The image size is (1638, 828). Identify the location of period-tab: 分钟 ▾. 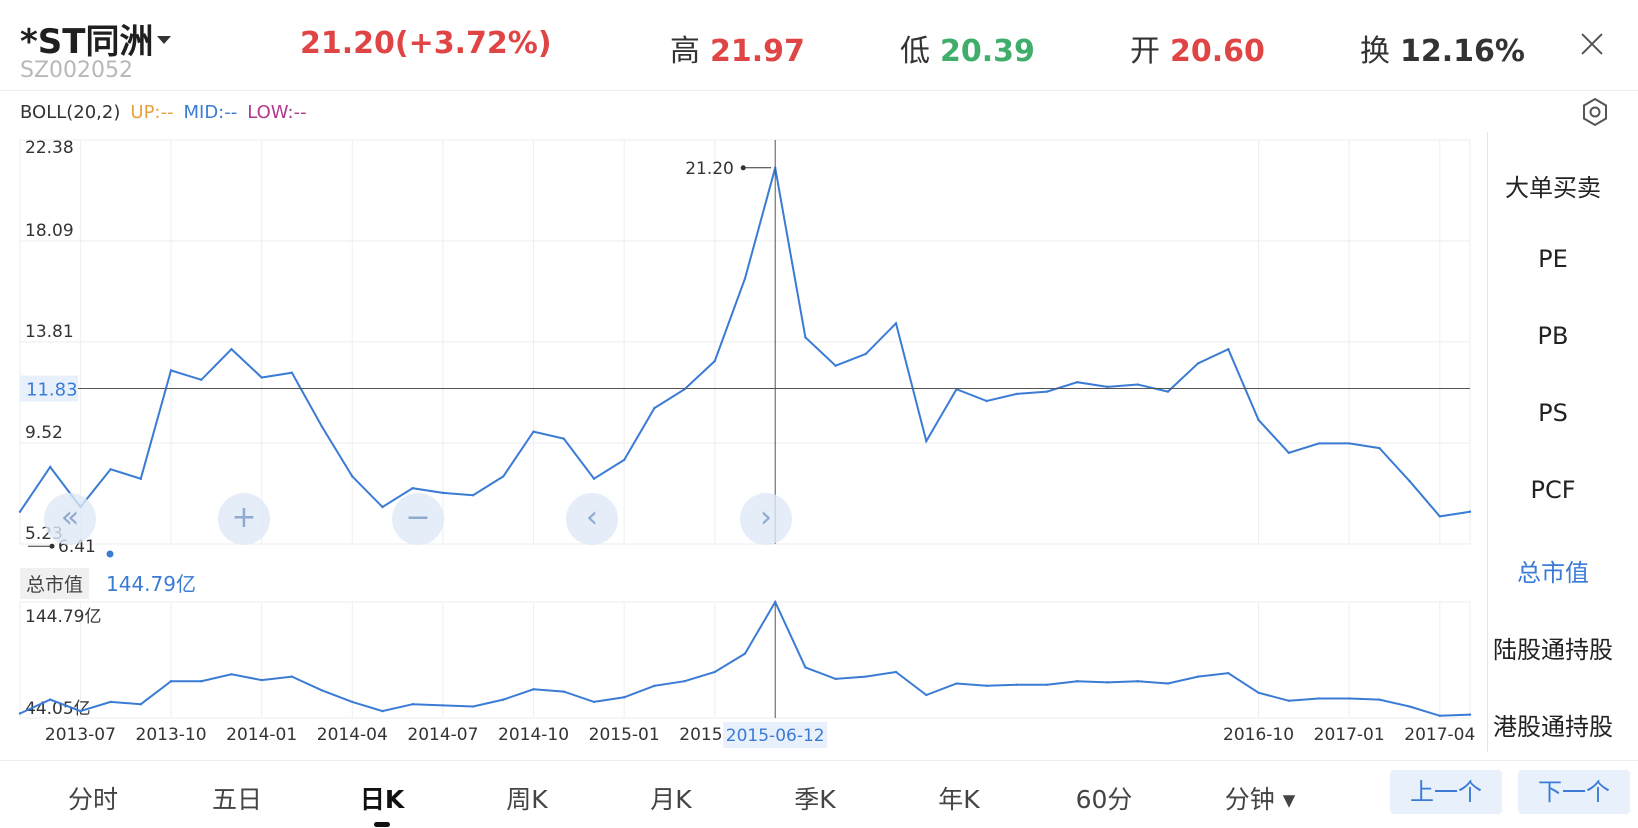
(1260, 799).